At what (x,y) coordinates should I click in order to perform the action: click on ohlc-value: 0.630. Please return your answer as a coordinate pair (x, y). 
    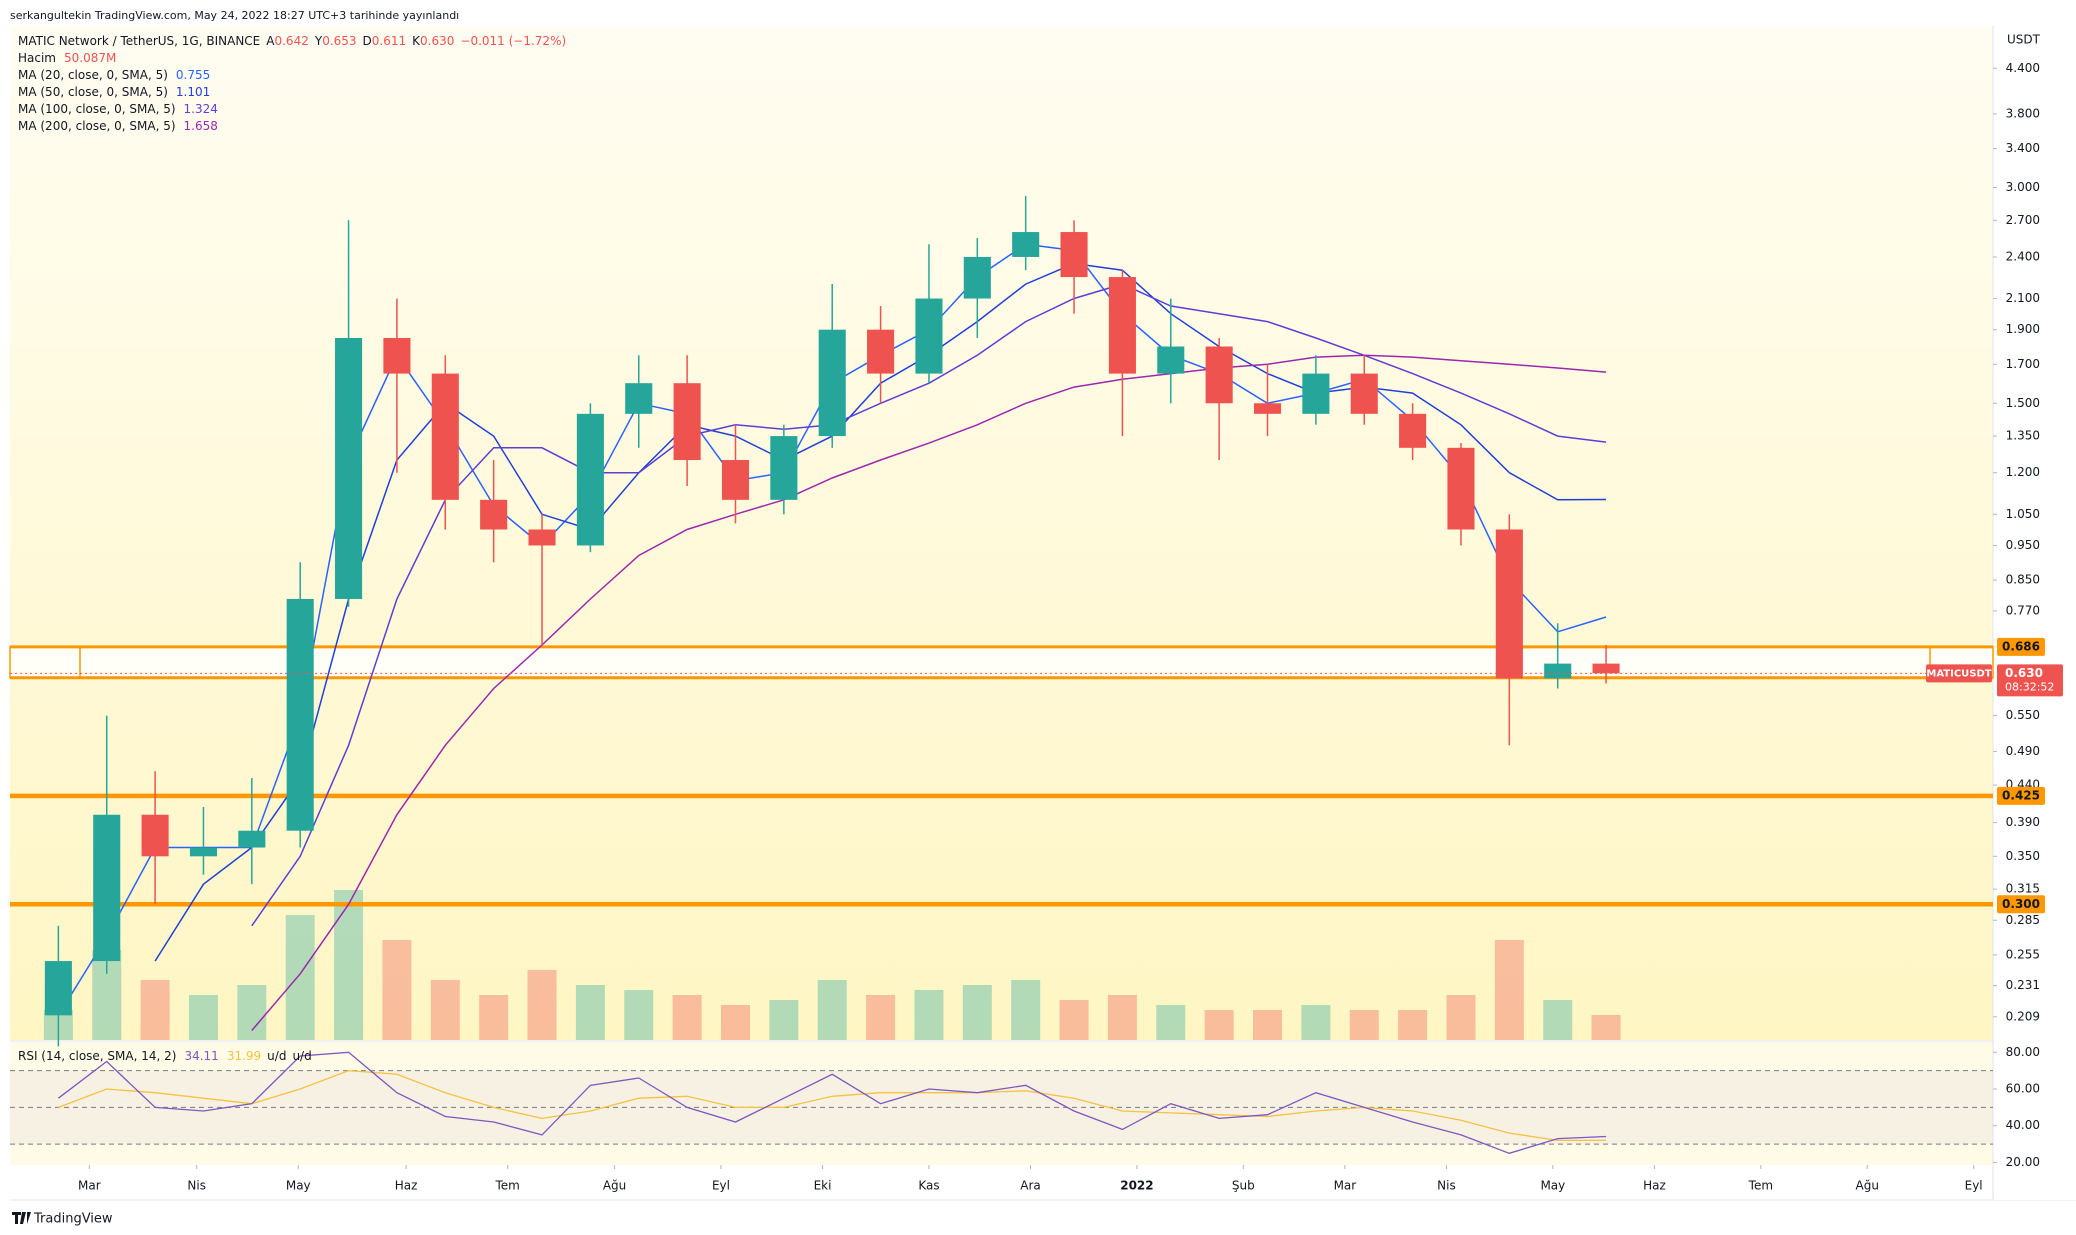
    Looking at the image, I should click on (437, 41).